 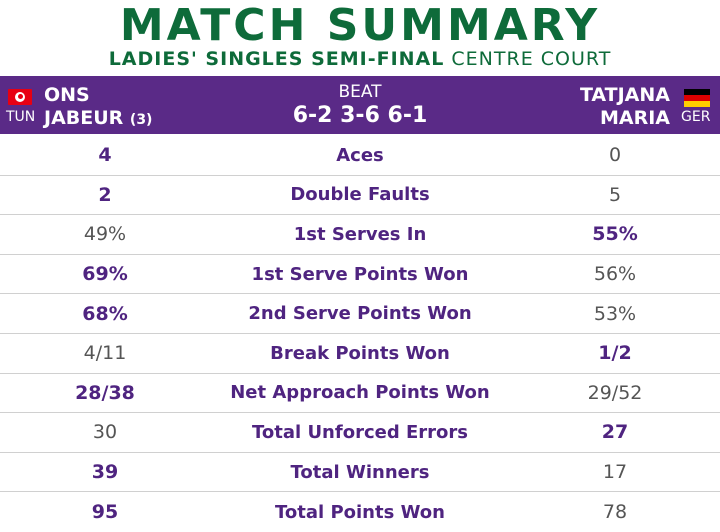 What do you see at coordinates (615, 313) in the screenshot?
I see `player2-stat-value: 53%` at bounding box center [615, 313].